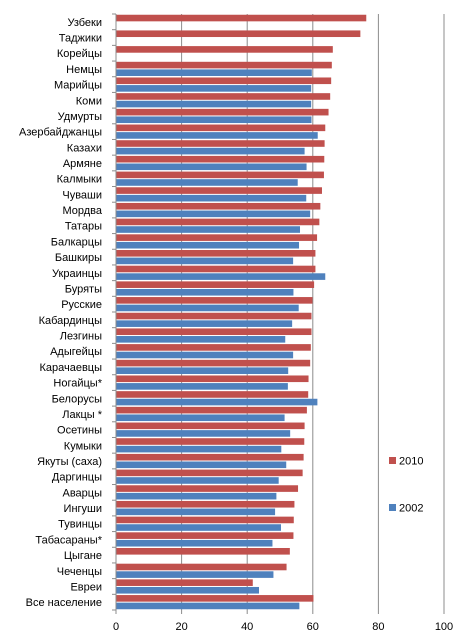  Describe the element at coordinates (81, 305) in the screenshot. I see `category-label: Русские` at that location.